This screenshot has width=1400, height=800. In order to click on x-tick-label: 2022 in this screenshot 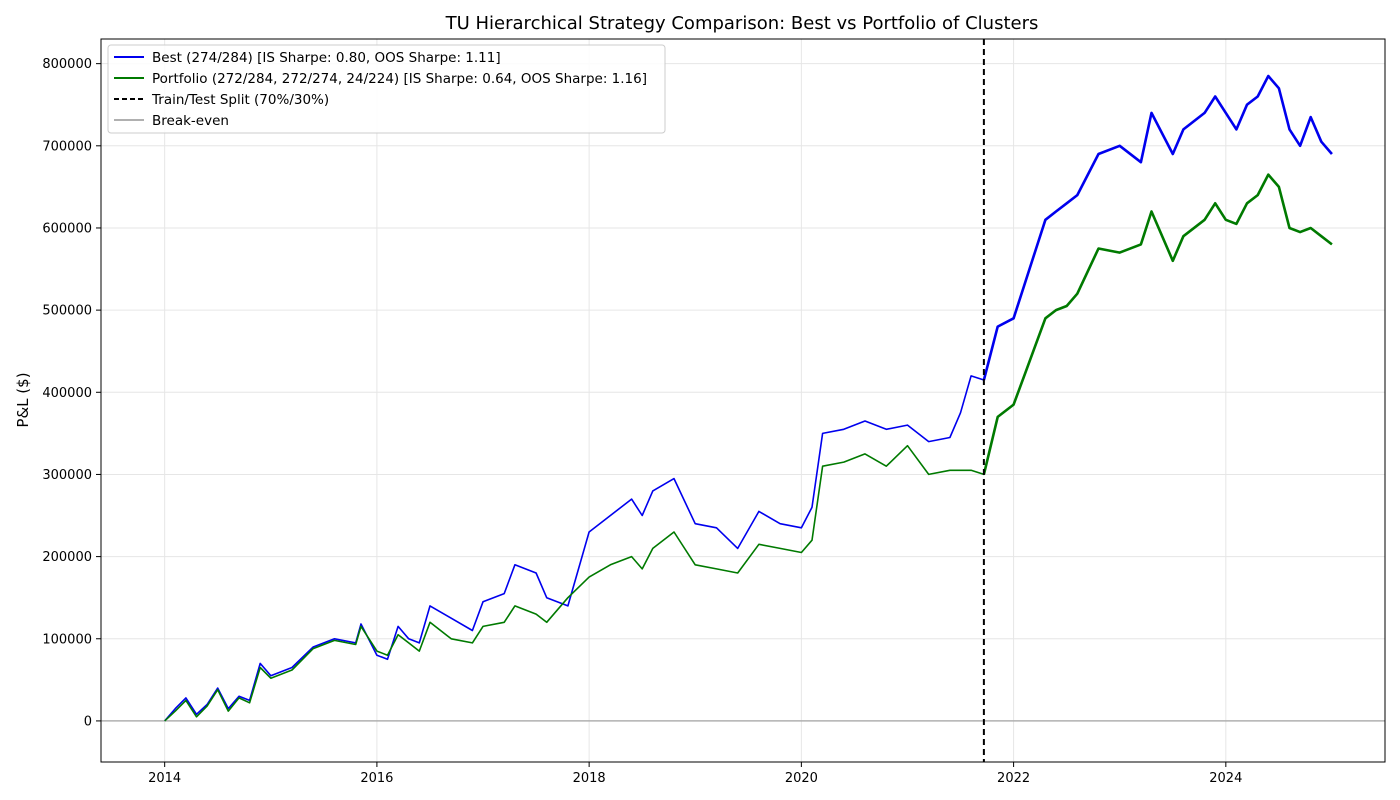, I will do `click(1013, 778)`.